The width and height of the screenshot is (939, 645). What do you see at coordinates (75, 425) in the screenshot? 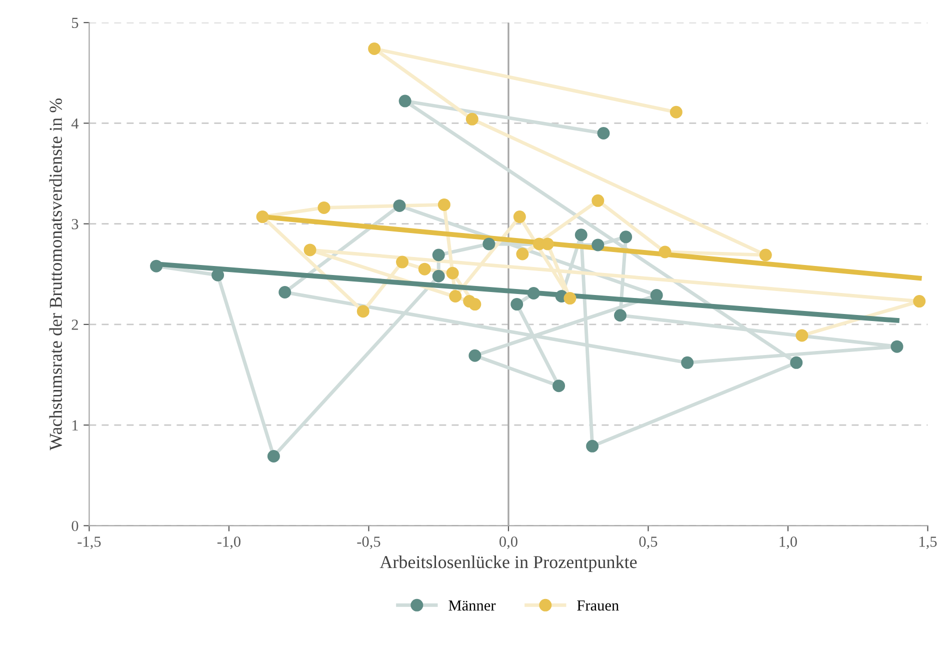
I see `y-tick-label: 1` at bounding box center [75, 425].